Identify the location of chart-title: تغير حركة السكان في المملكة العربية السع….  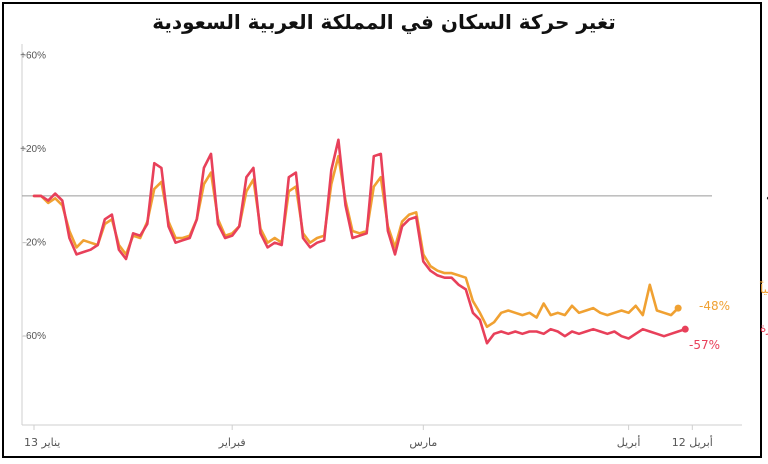
(384, 22).